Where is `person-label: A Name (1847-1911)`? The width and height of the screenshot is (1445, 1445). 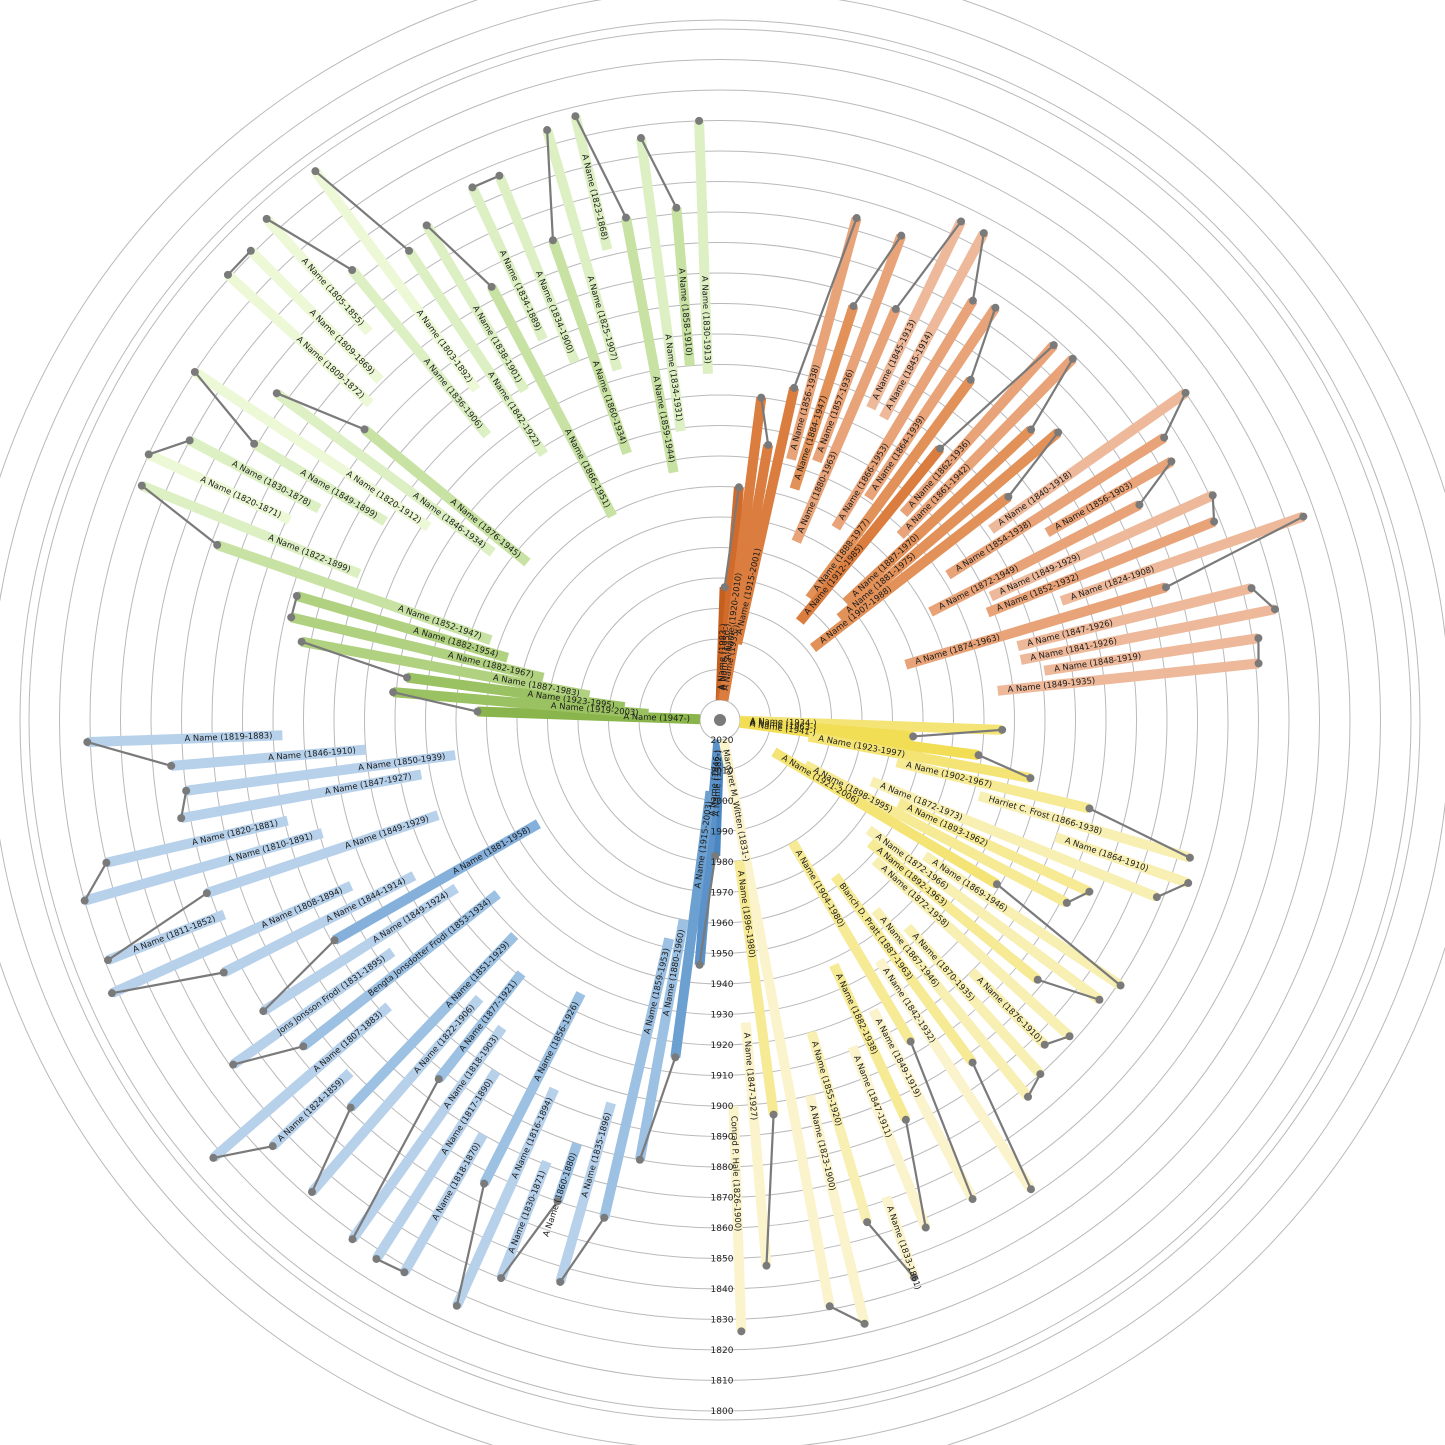 person-label: A Name (1847-1911) is located at coordinates (873, 1096).